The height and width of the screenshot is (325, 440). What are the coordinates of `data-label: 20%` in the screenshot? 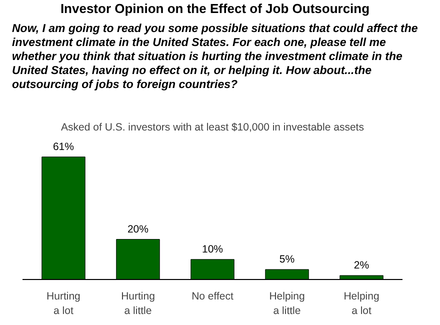 It's located at (137, 229).